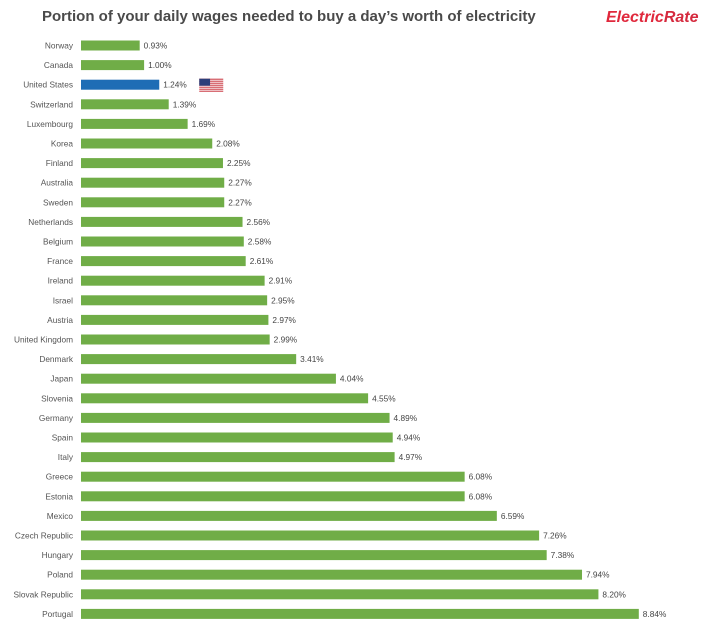 This screenshot has width=720, height=635. What do you see at coordinates (58, 555) in the screenshot?
I see `category-label: Hungary` at bounding box center [58, 555].